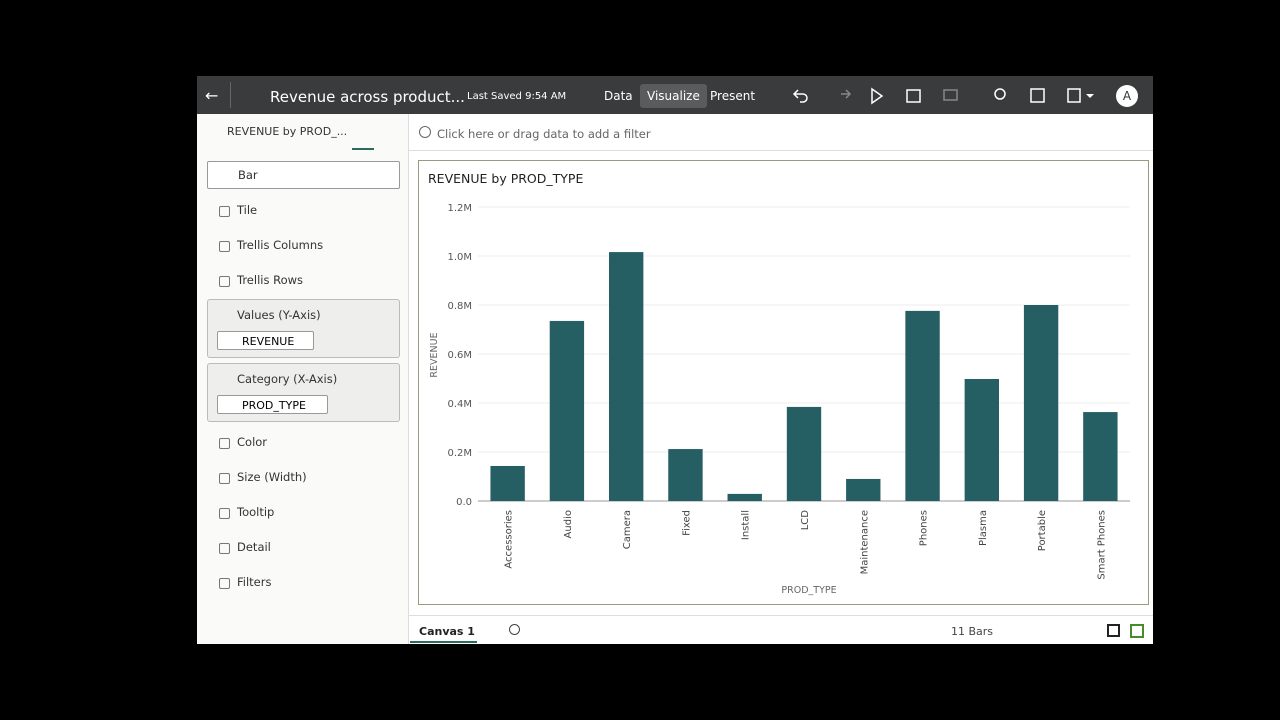 The width and height of the screenshot is (1280, 720). I want to click on y-tick-label: 0.6M, so click(459, 355).